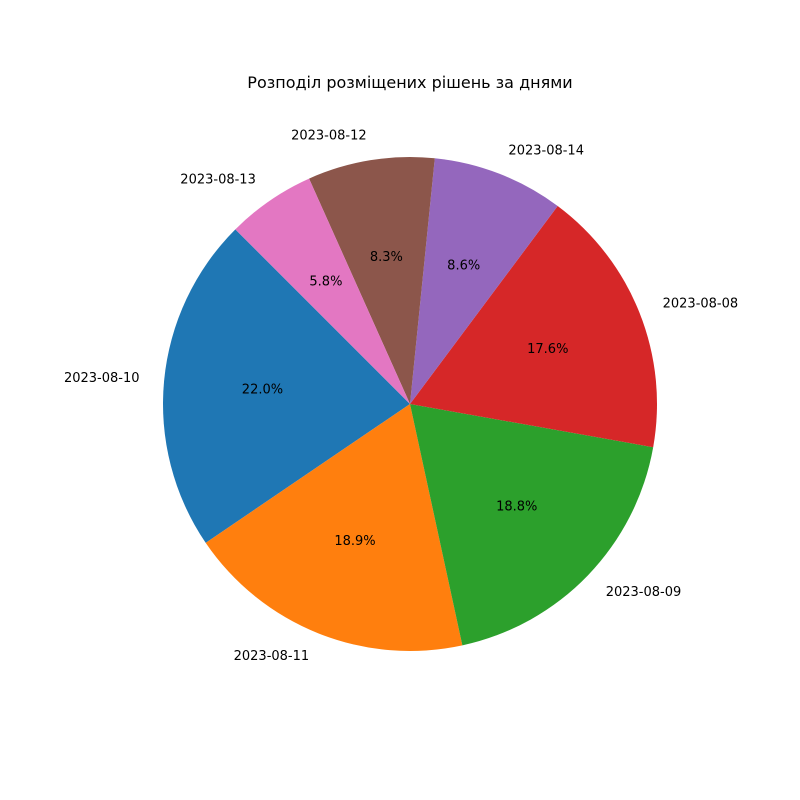 The height and width of the screenshot is (800, 800). What do you see at coordinates (262, 390) in the screenshot?
I see `slice-percent-label: 22.0%` at bounding box center [262, 390].